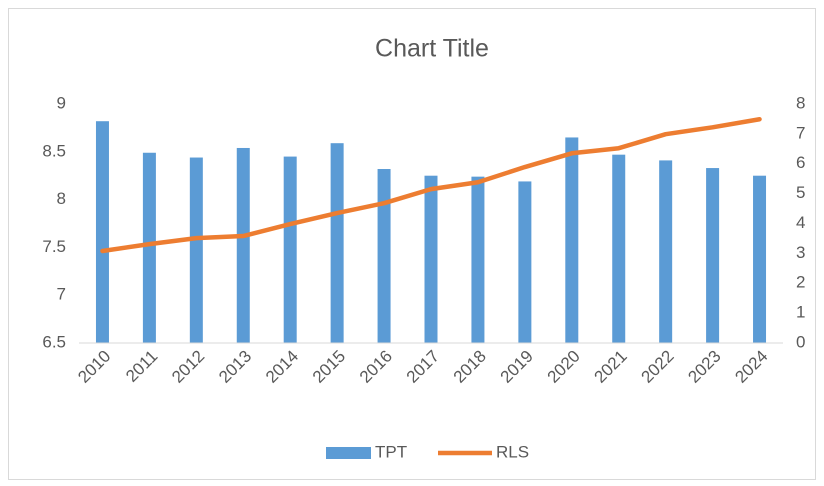 This screenshot has height=486, width=824. I want to click on y2-tick-label: 6, so click(800, 162).